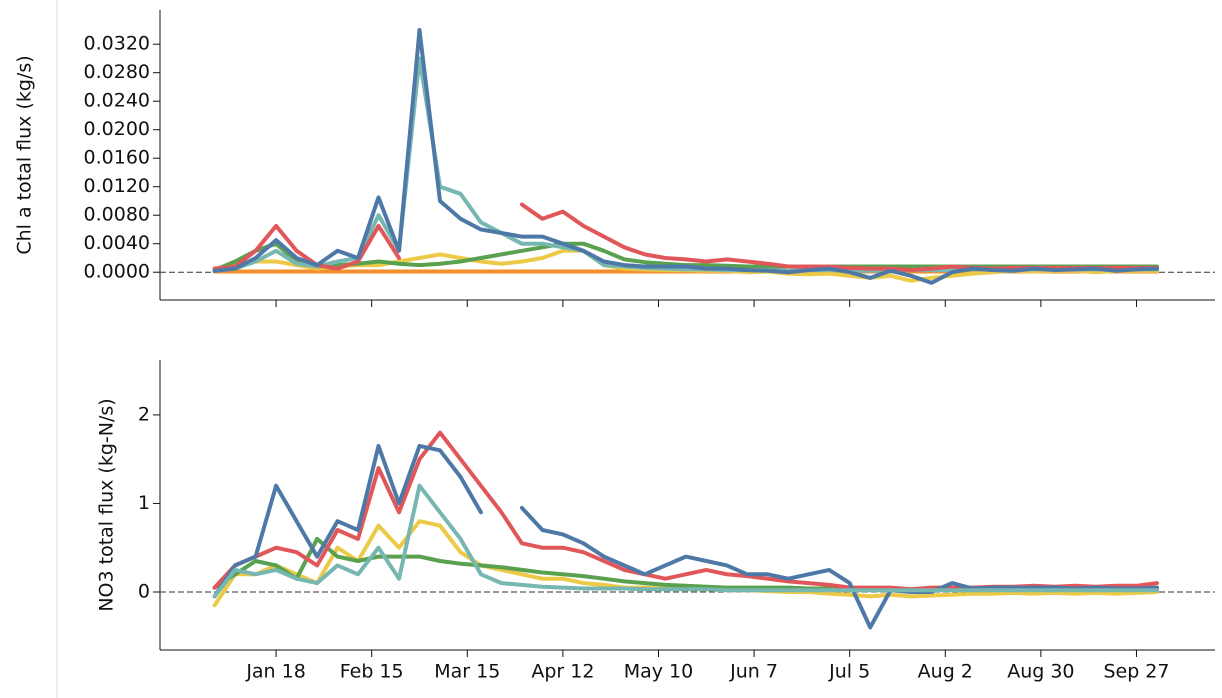  Describe the element at coordinates (849, 672) in the screenshot. I see `x-tick-label: Jul 5` at that location.